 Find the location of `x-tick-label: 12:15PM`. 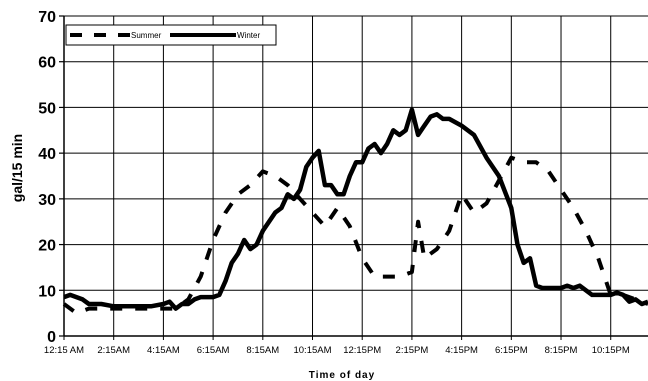

x-tick-label: 12:15PM is located at coordinates (362, 350).